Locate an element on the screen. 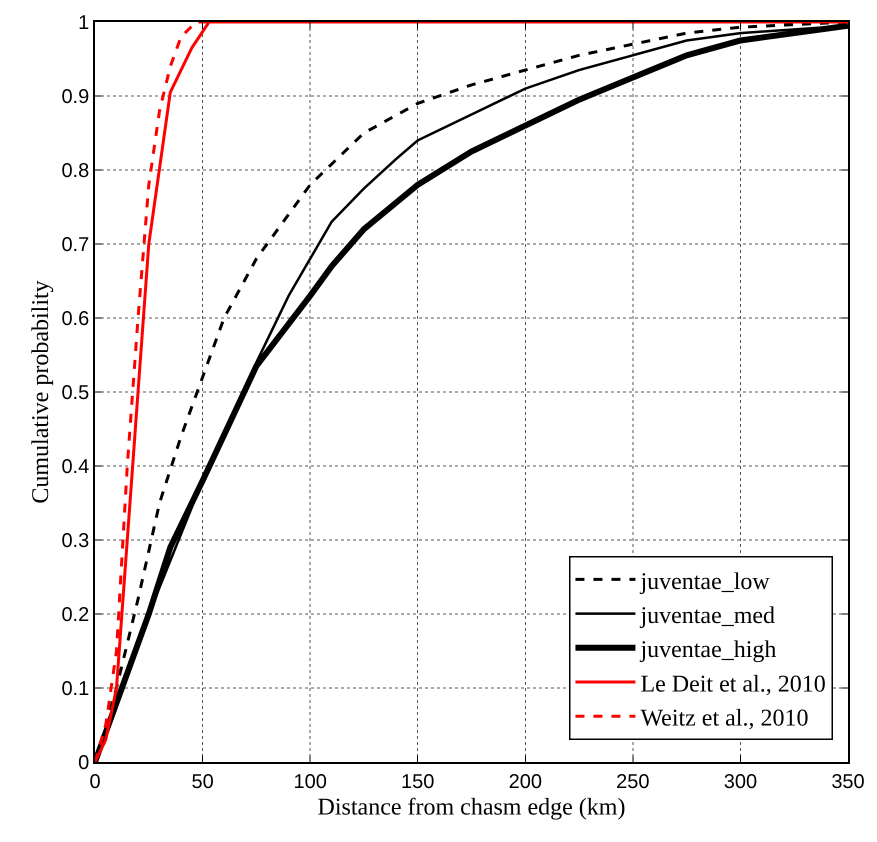 This screenshot has height=842, width=877. x-tick-label: 250 is located at coordinates (633, 781).